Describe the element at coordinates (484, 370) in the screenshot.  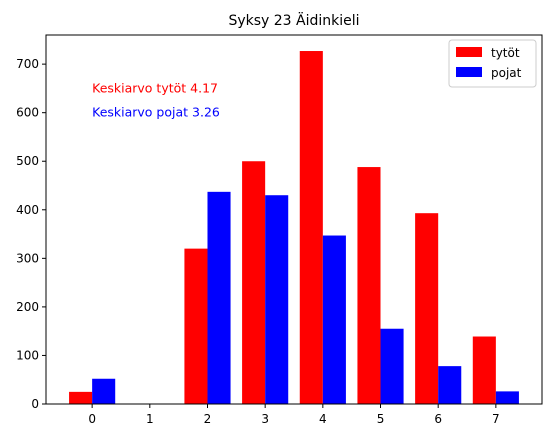
I see `bar-tytöt-7` at that location.